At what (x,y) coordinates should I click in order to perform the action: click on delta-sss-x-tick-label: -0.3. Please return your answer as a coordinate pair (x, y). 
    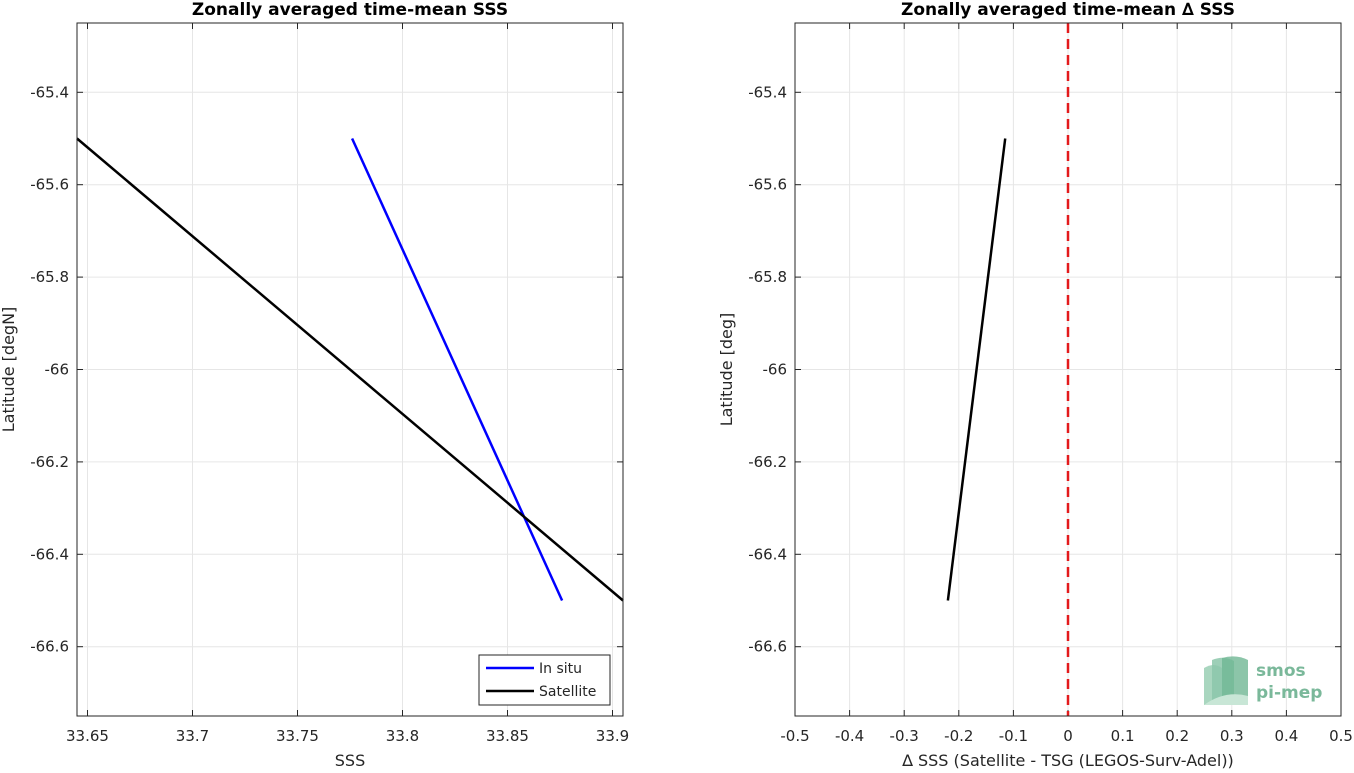
    Looking at the image, I should click on (904, 736).